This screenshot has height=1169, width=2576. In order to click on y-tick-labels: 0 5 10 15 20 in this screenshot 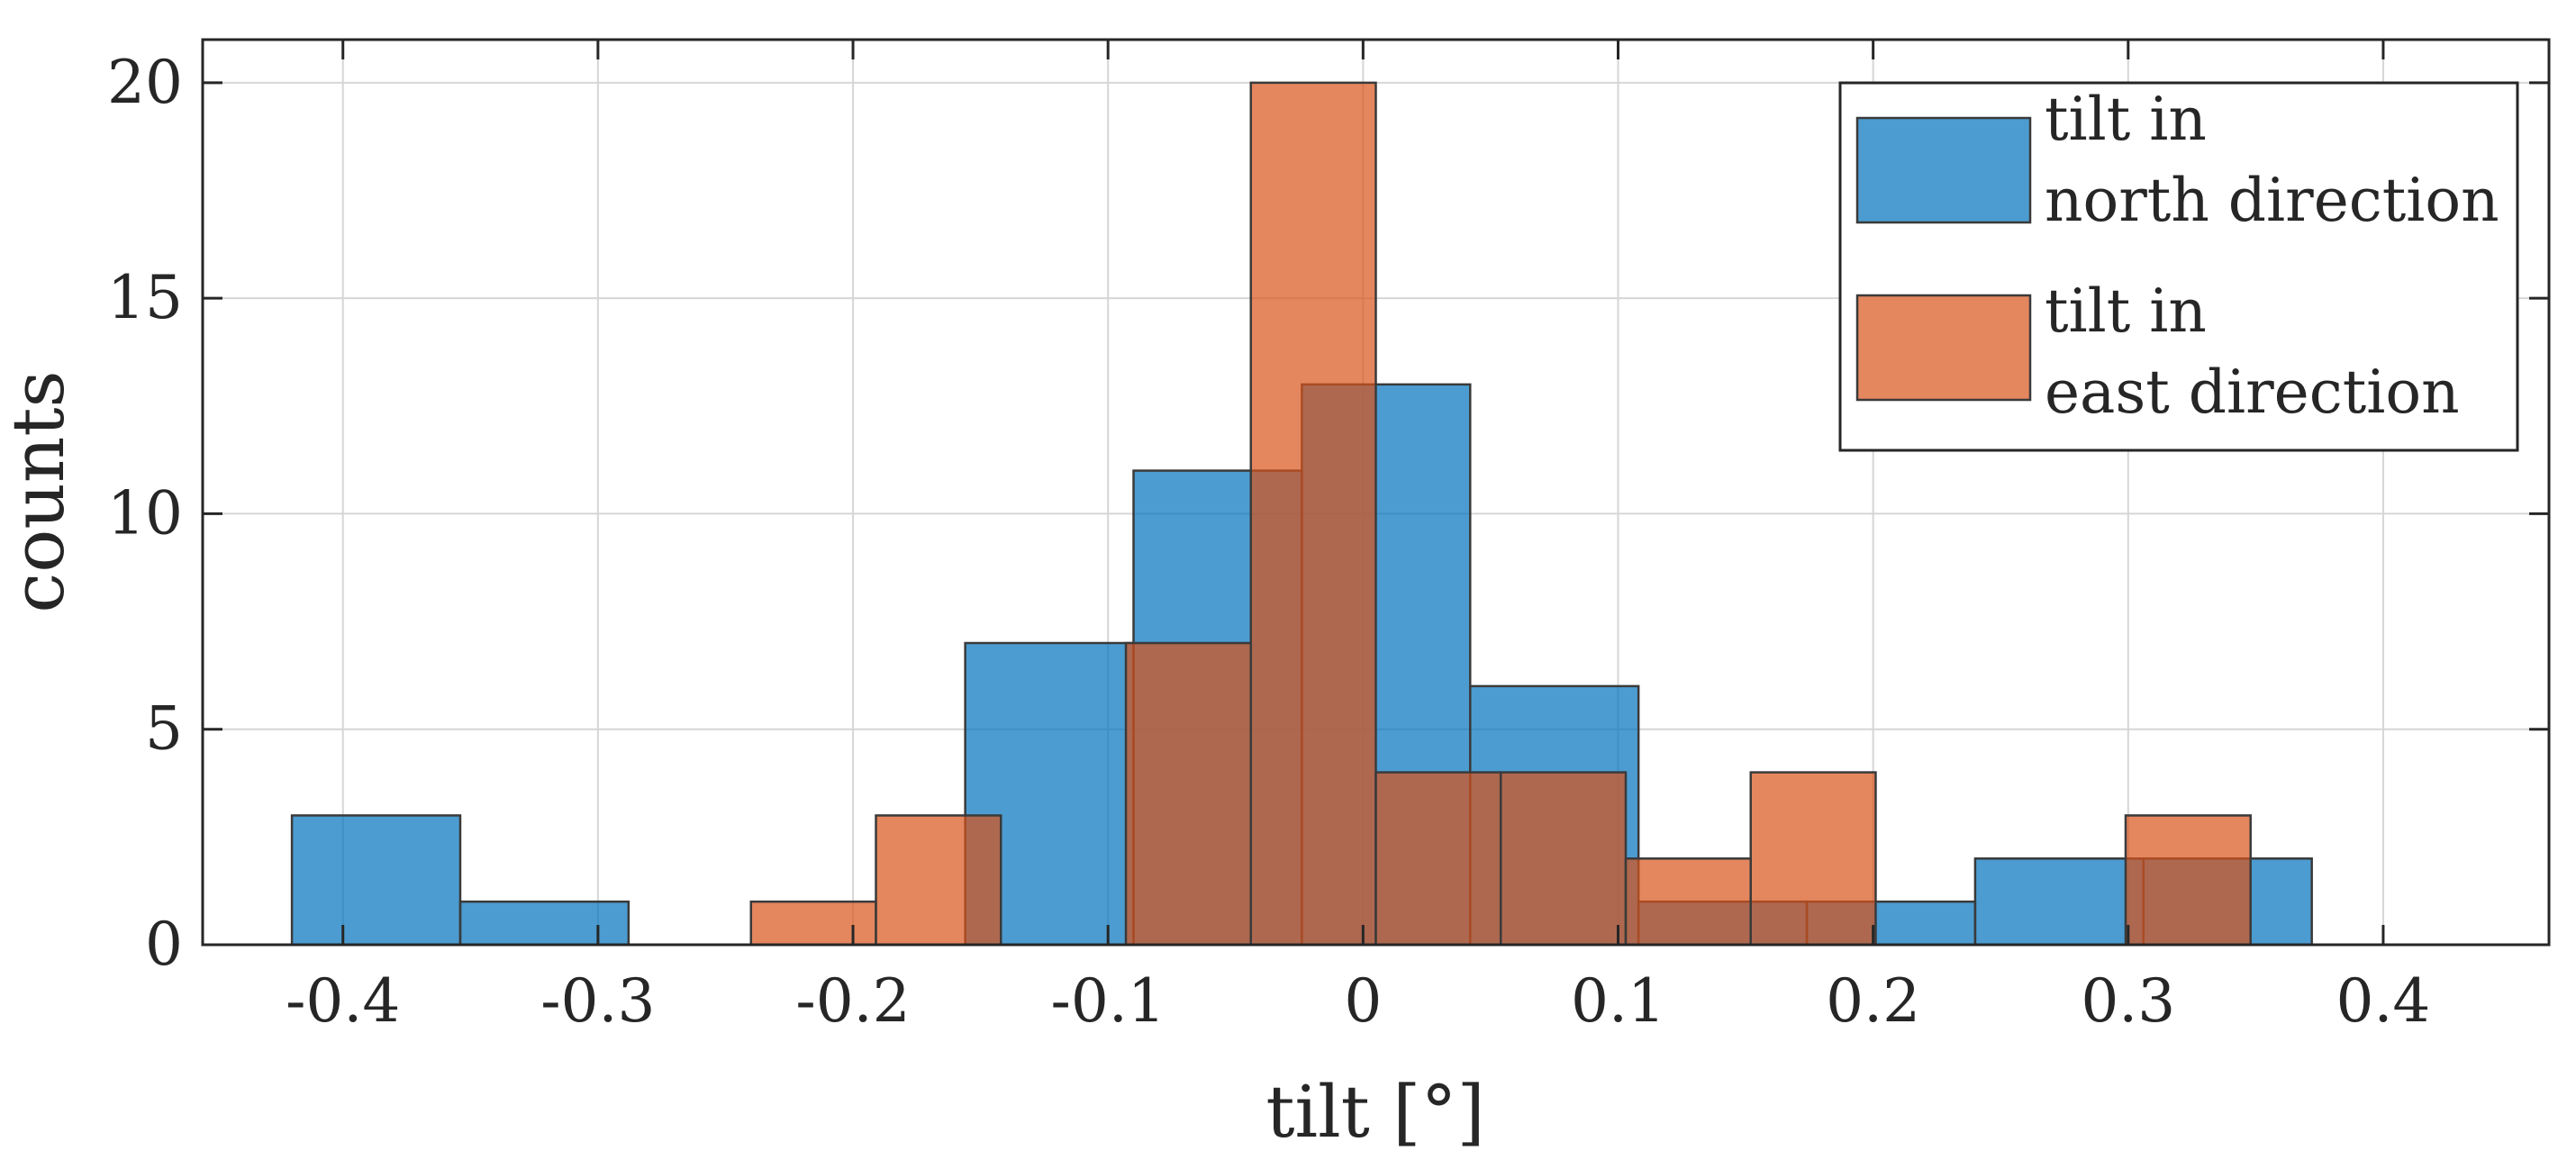, I will do `click(145, 513)`.